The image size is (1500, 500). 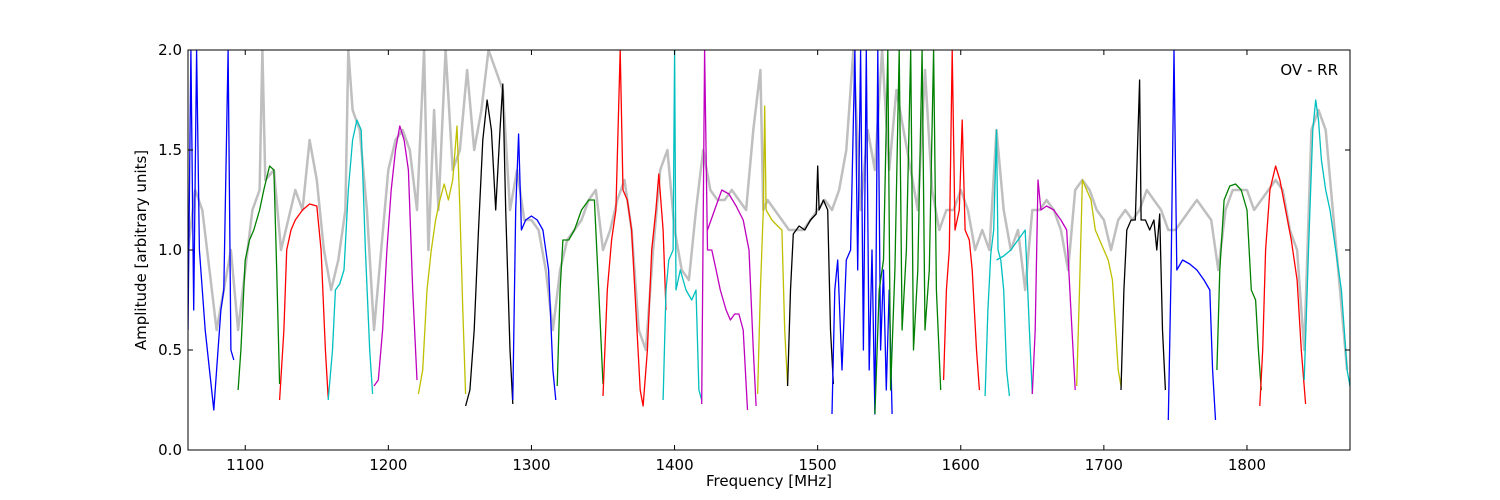 I want to click on y-tick-label-0: 0.0, so click(x=170, y=450).